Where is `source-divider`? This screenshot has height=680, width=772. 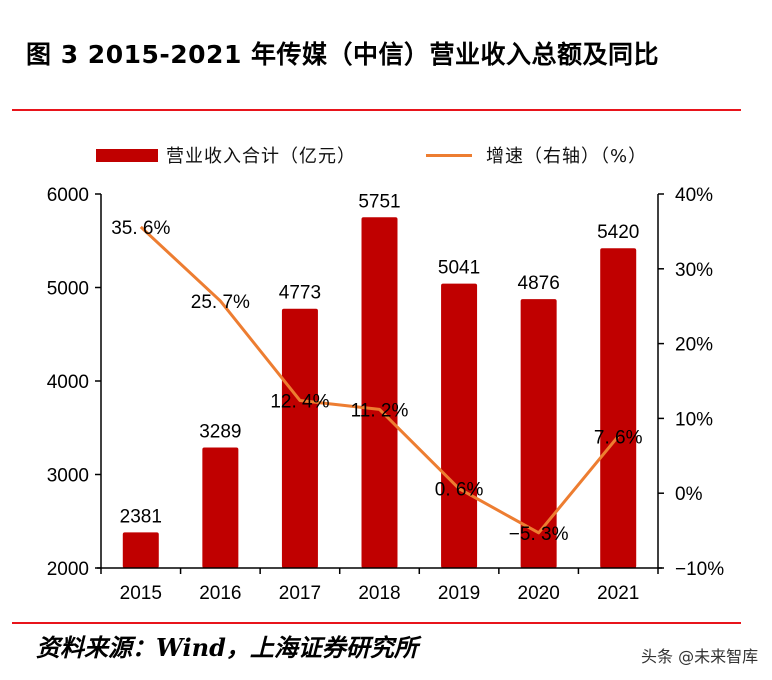 source-divider is located at coordinates (376, 623).